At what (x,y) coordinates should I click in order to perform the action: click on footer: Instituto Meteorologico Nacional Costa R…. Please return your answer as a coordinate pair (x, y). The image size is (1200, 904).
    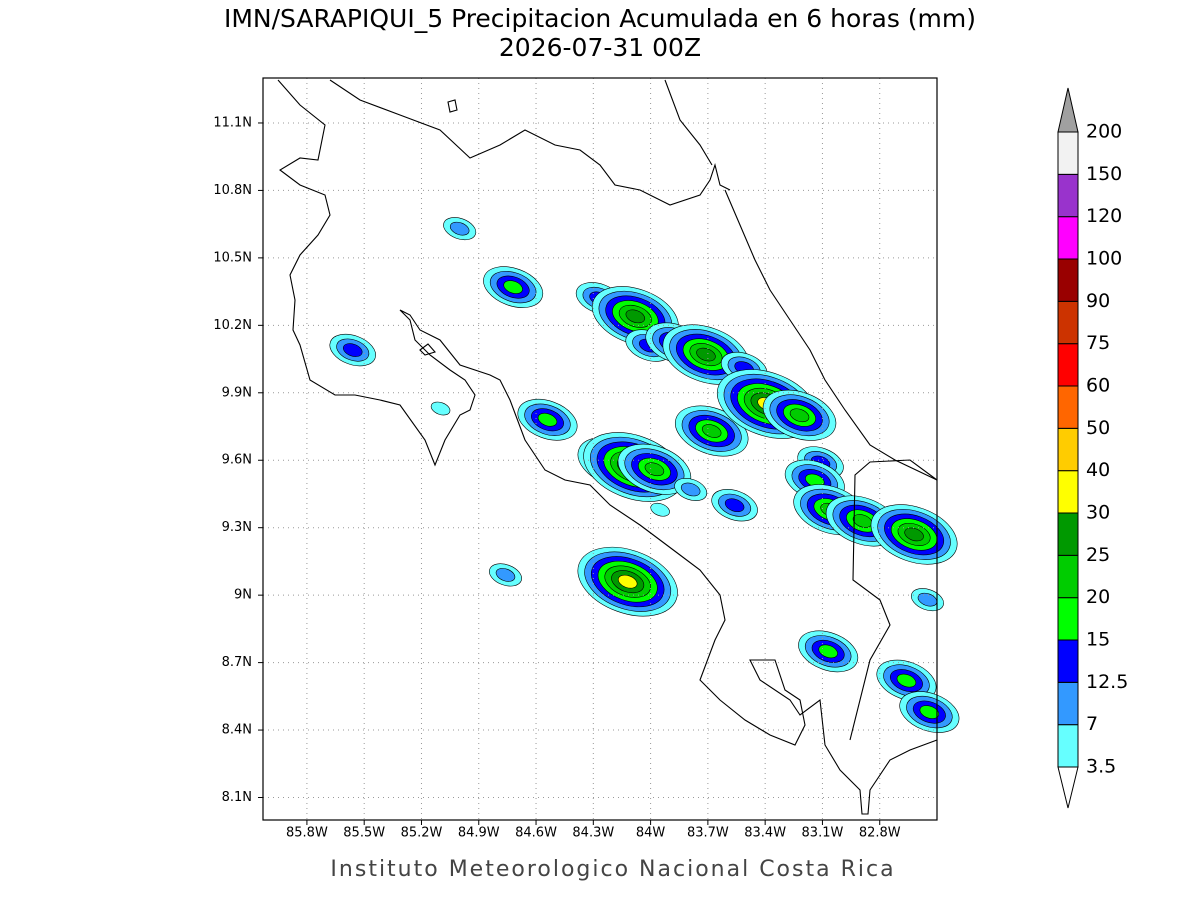
    Looking at the image, I should click on (612, 869).